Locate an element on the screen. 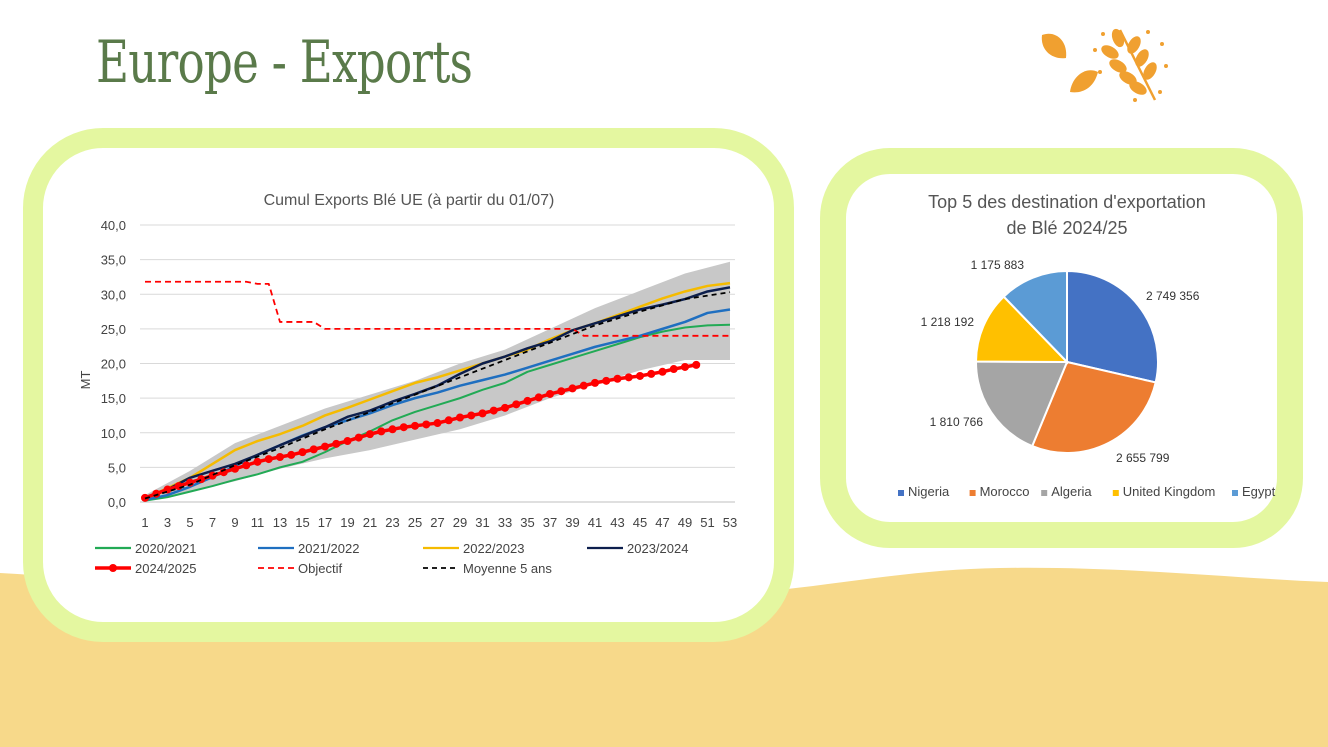 This screenshot has height=747, width=1328. x-tick-label: 45 is located at coordinates (640, 522).